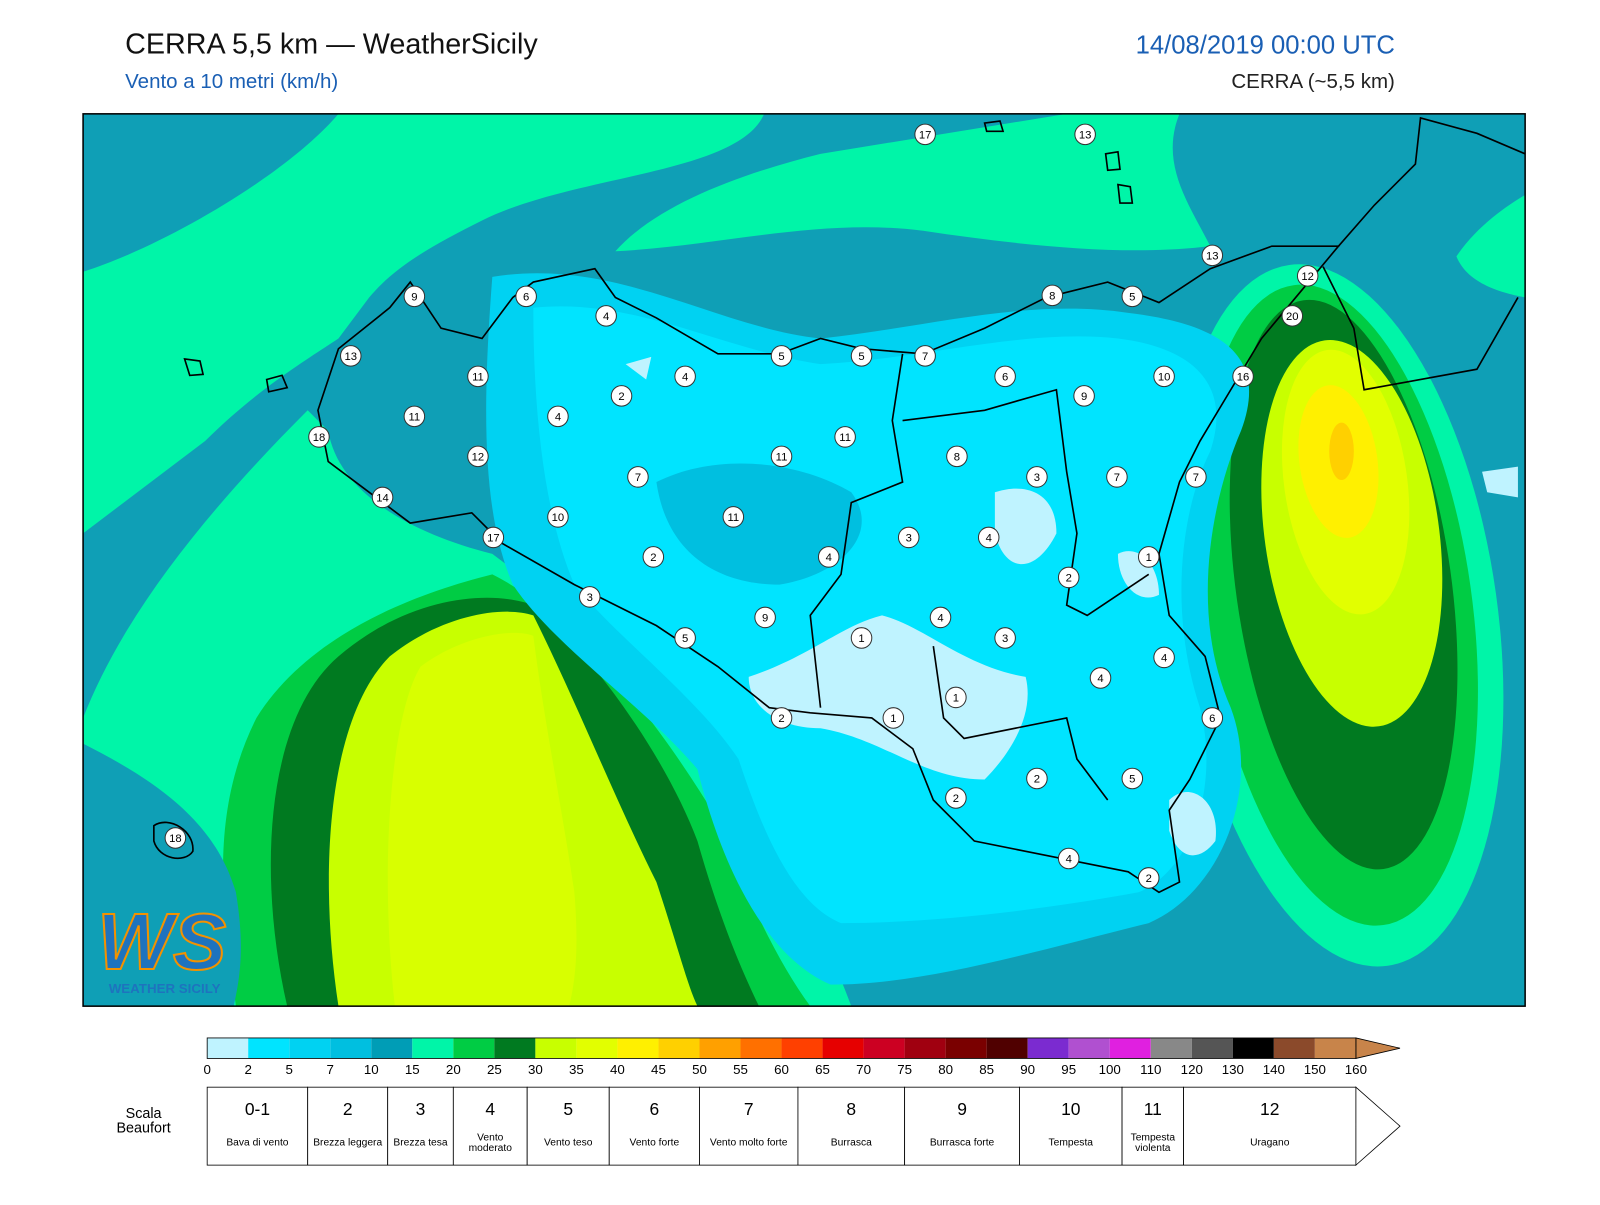  What do you see at coordinates (1027, 1069) in the screenshot?
I see `colorbar-tick-label: 90` at bounding box center [1027, 1069].